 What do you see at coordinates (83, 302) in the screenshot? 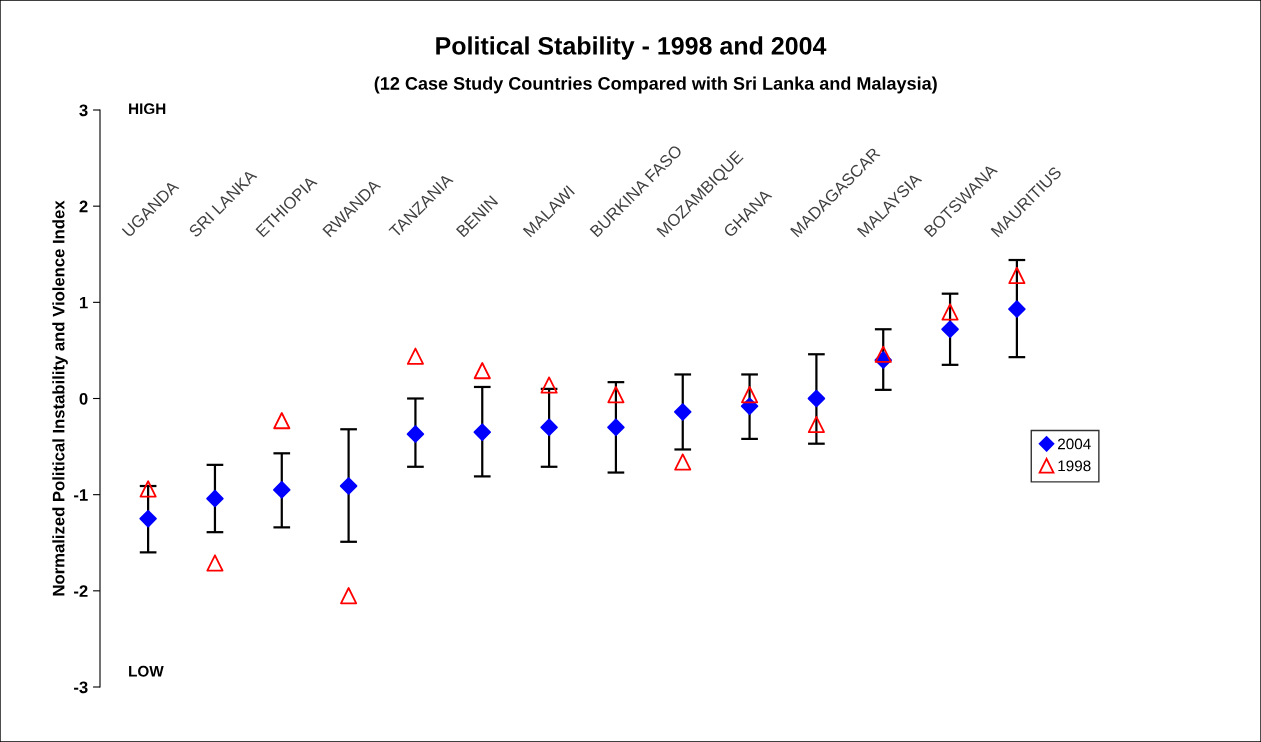
I see `y-tick-label: 1` at bounding box center [83, 302].